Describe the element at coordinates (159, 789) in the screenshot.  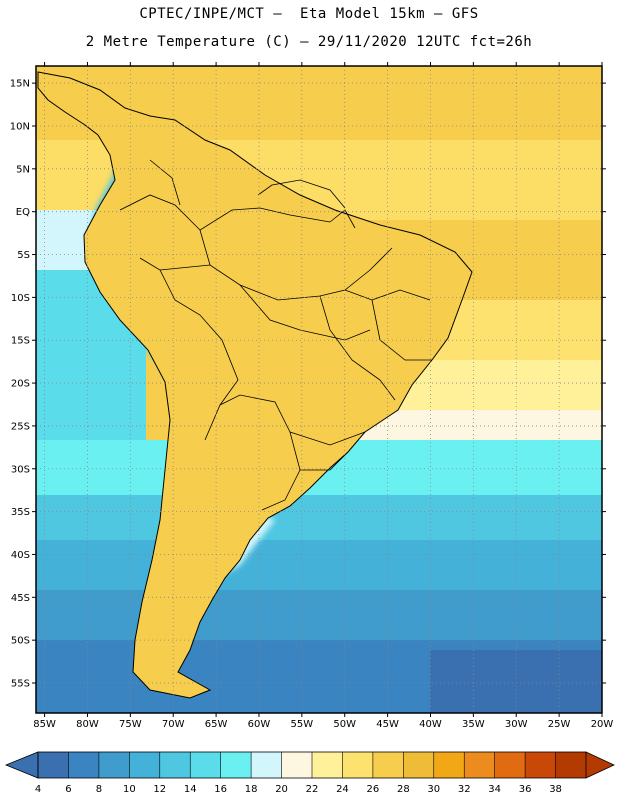
I see `colorbar-label: 12` at that location.